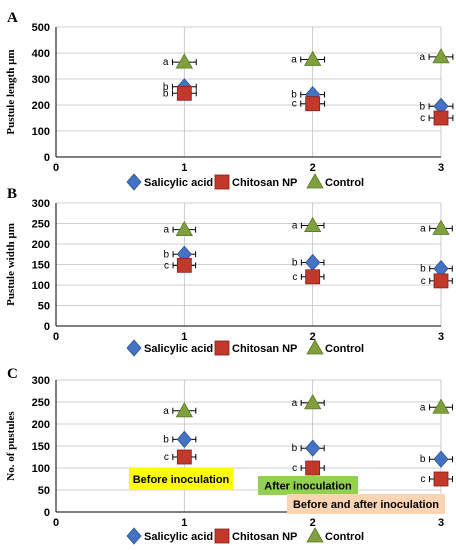  I want to click on panel-letter: B, so click(12, 194).